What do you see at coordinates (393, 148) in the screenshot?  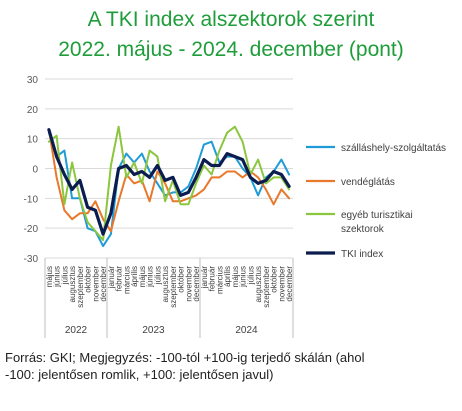 I see `legend-label-szallashely: szálláshely-szolgáltatás` at bounding box center [393, 148].